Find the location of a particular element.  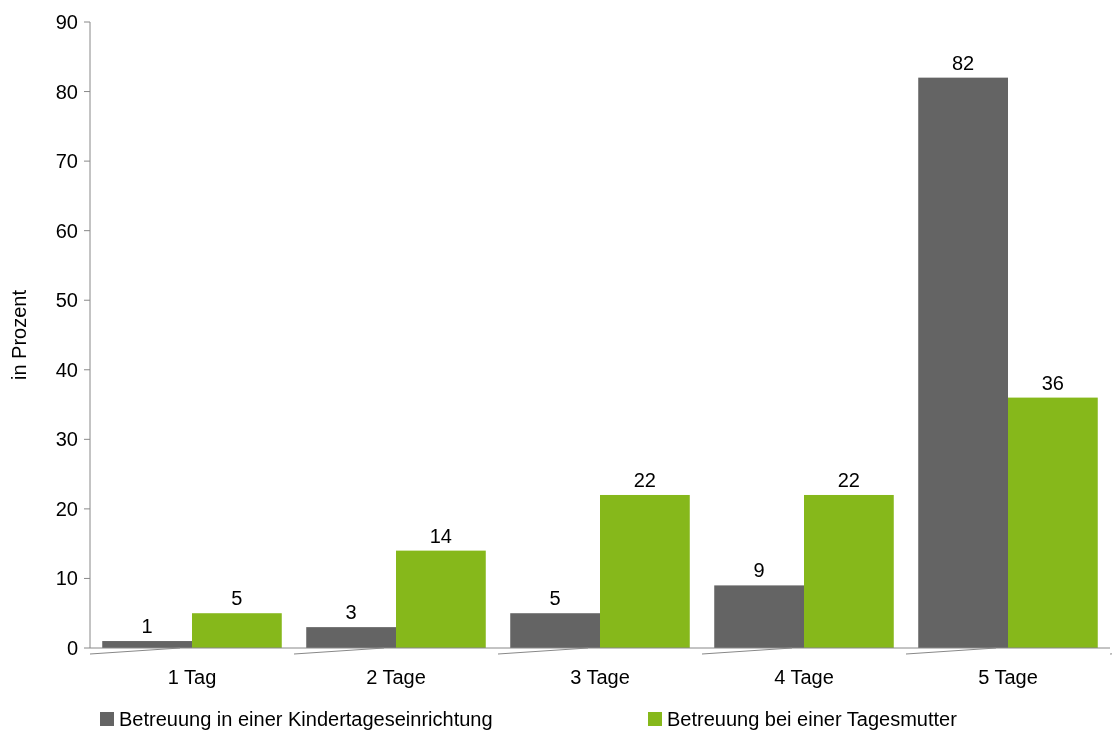

legend-label: Betreuung in einer Kindertageseinrichtung is located at coordinates (306, 719).